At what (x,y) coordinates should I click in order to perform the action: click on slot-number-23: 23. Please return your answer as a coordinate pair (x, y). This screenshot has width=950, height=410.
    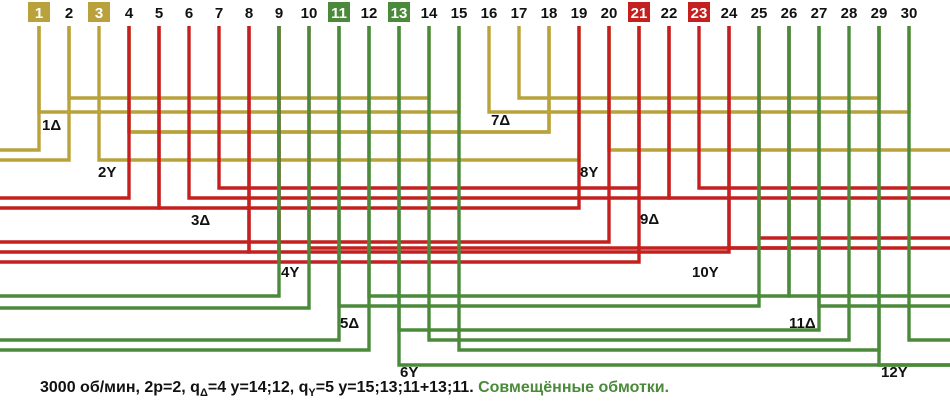
    Looking at the image, I should click on (699, 13).